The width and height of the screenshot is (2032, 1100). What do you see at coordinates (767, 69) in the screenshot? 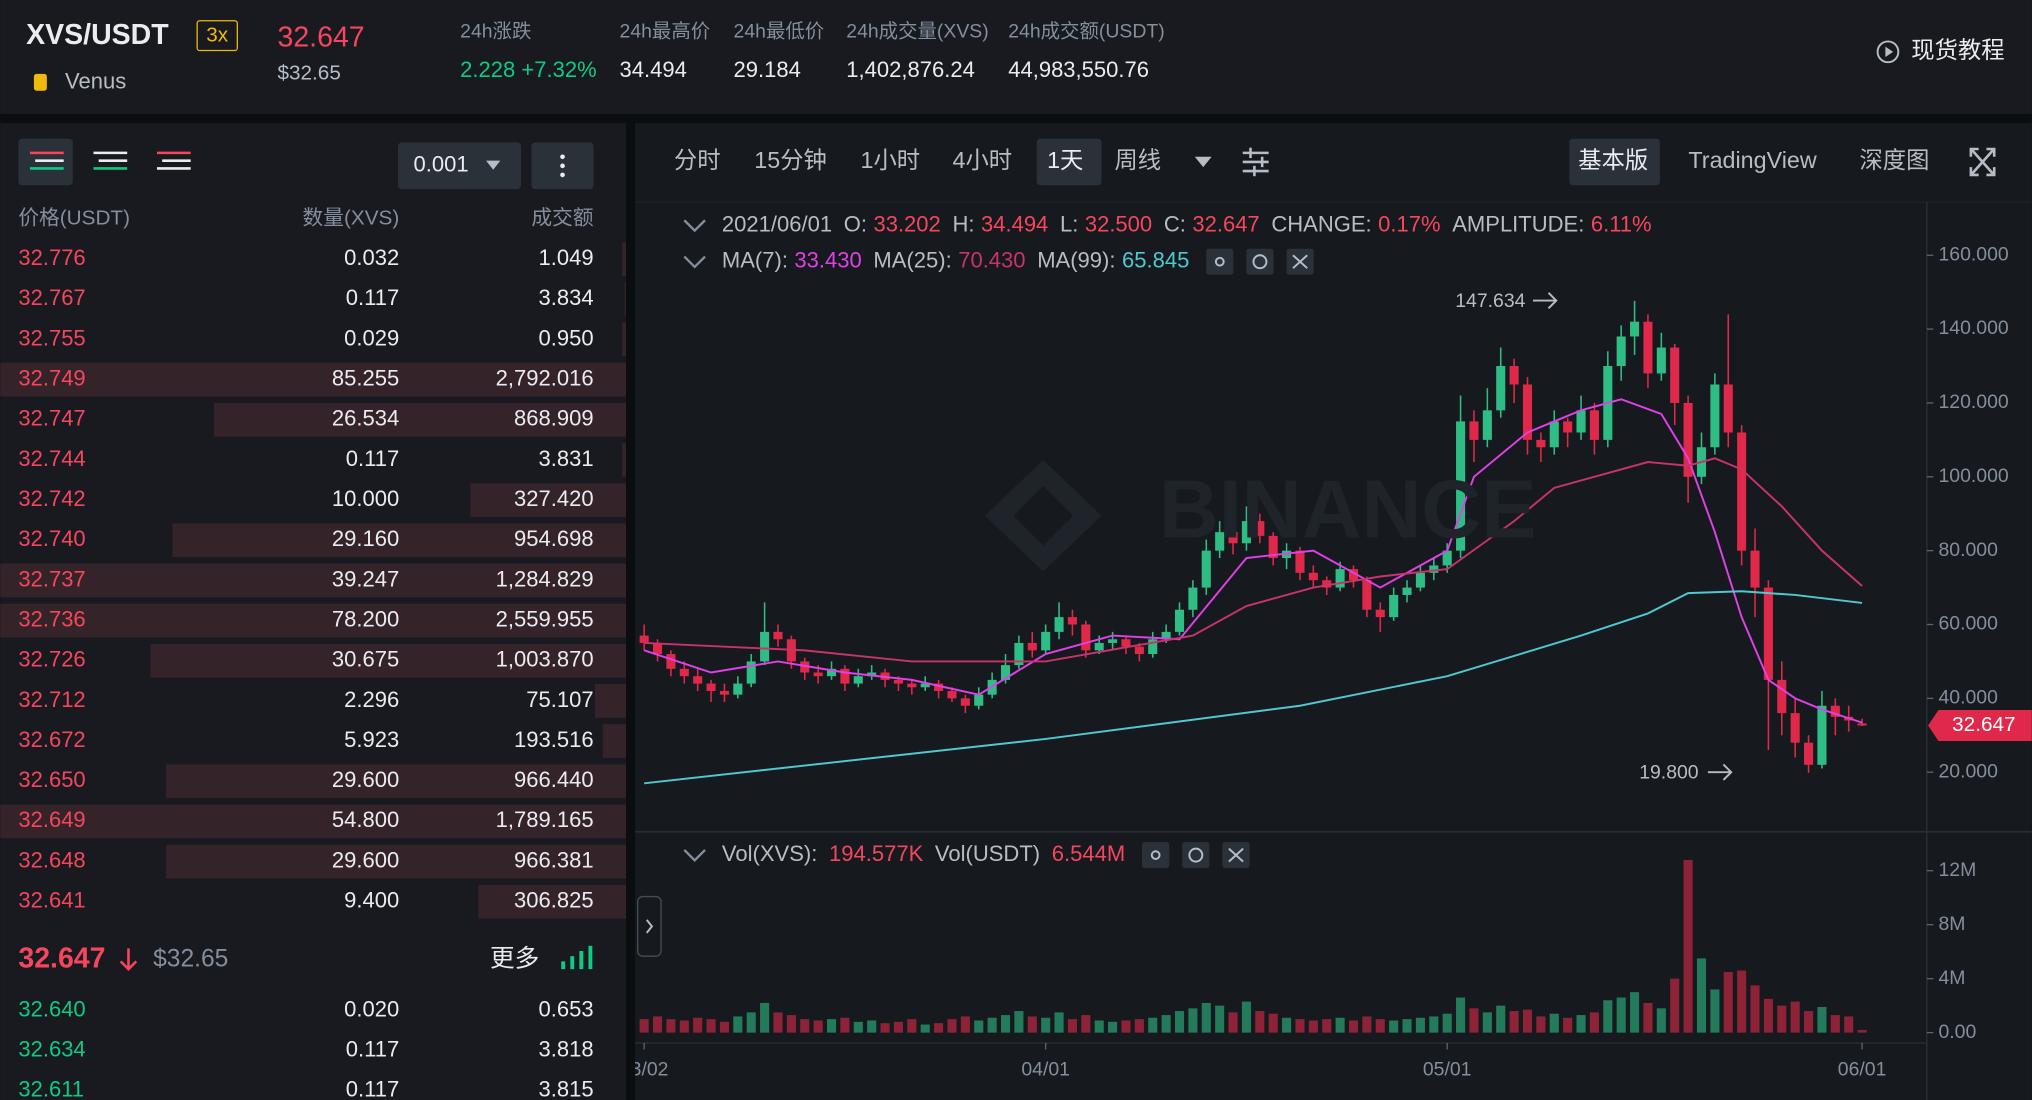
I see `stat-value: 29.184` at bounding box center [767, 69].